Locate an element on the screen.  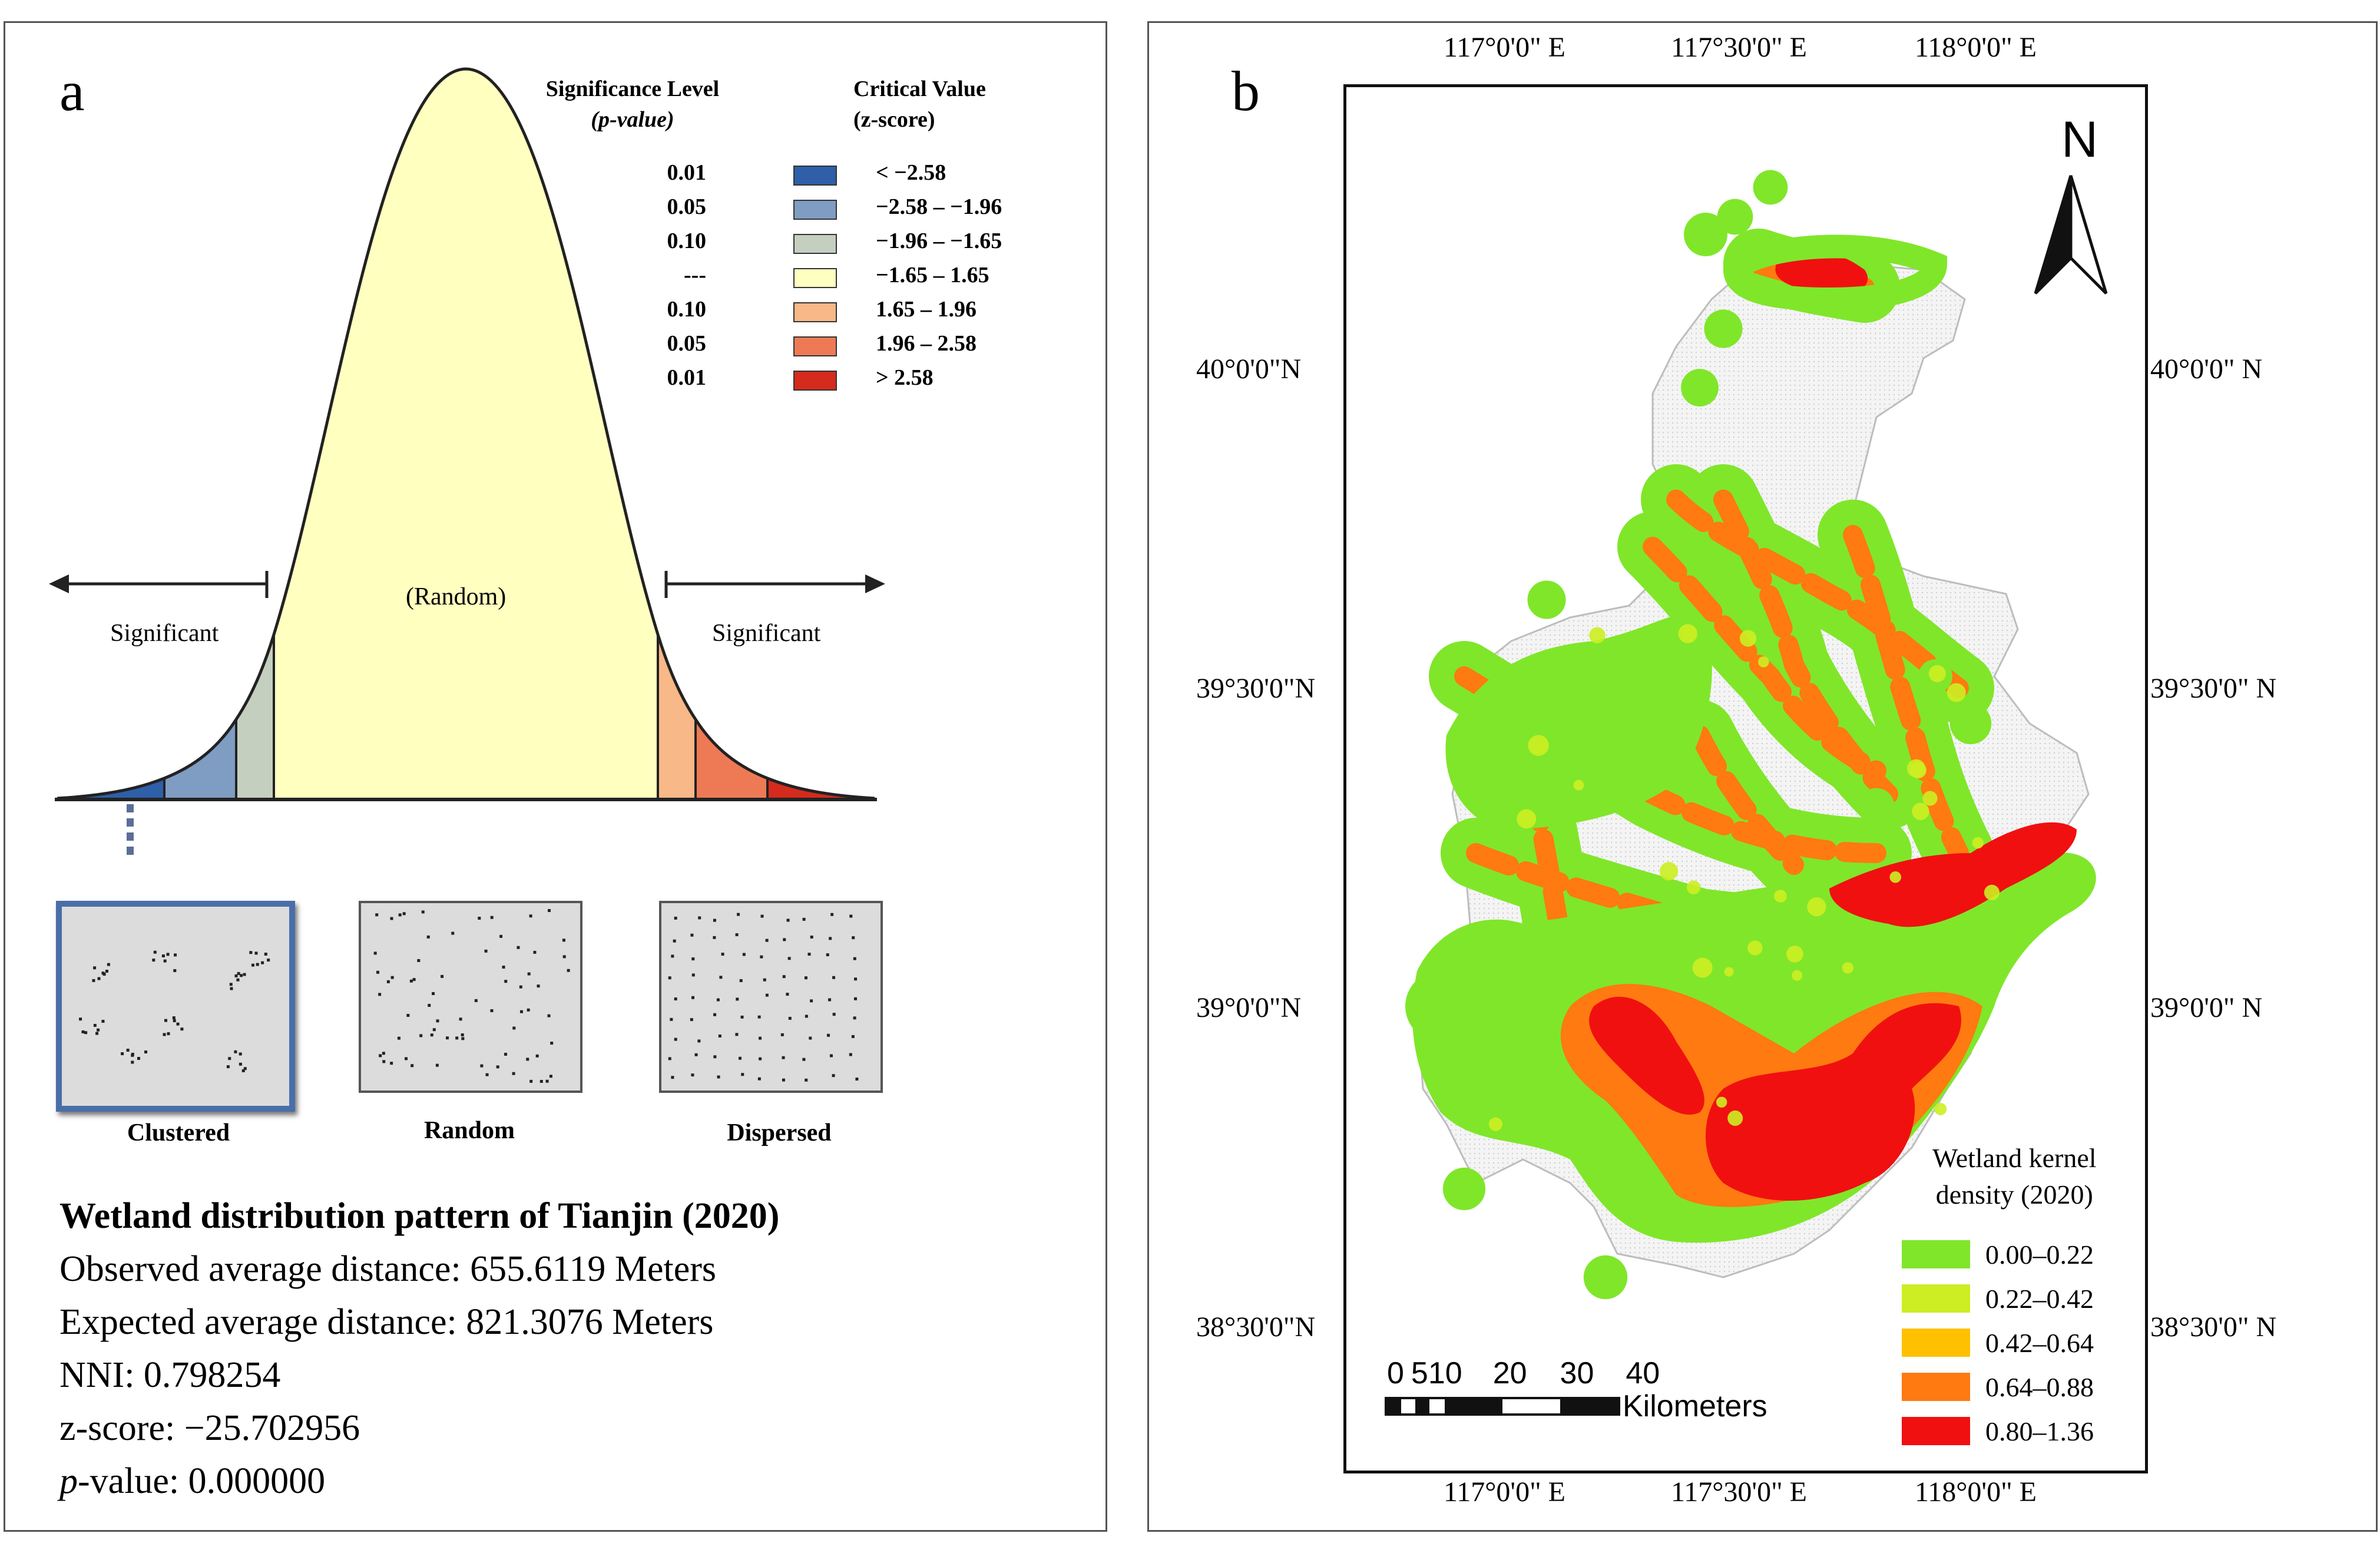
density-core is located at coordinates (1646, 1055).